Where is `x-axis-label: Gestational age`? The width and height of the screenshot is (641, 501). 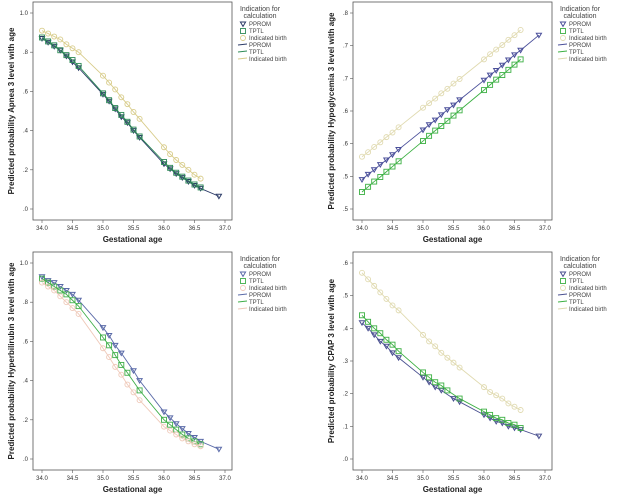
x-axis-label: Gestational age is located at coordinates (453, 489).